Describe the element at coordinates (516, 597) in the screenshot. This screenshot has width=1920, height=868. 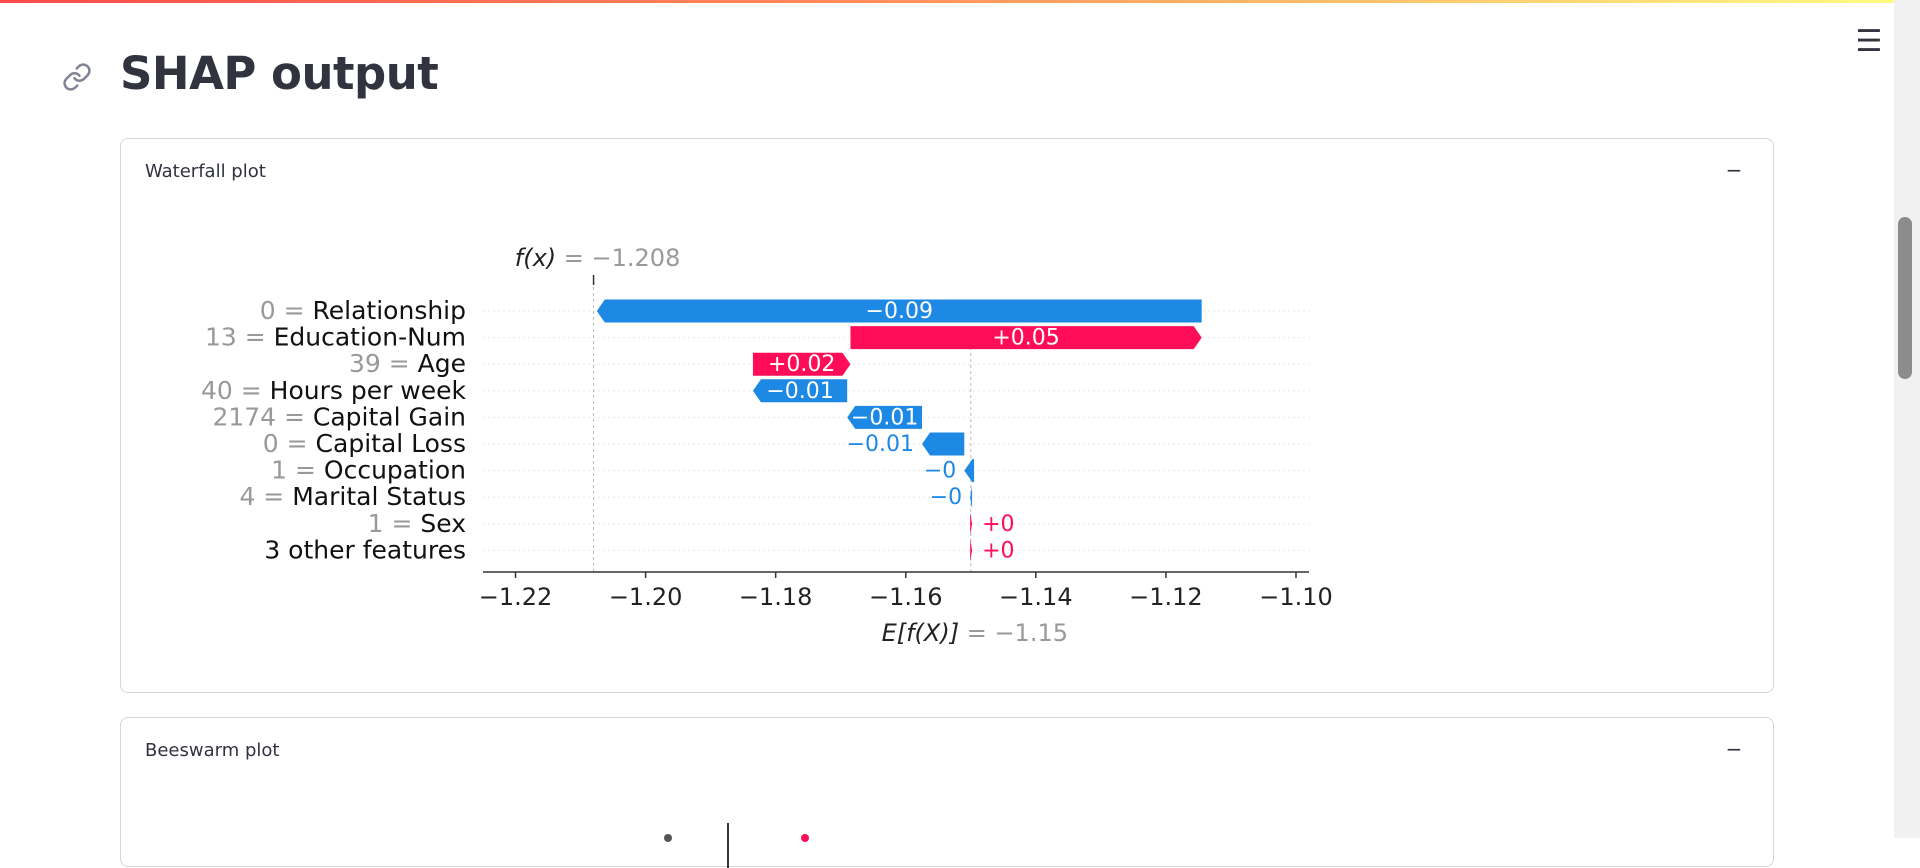
I see `x-tick-label: −1.22` at that location.